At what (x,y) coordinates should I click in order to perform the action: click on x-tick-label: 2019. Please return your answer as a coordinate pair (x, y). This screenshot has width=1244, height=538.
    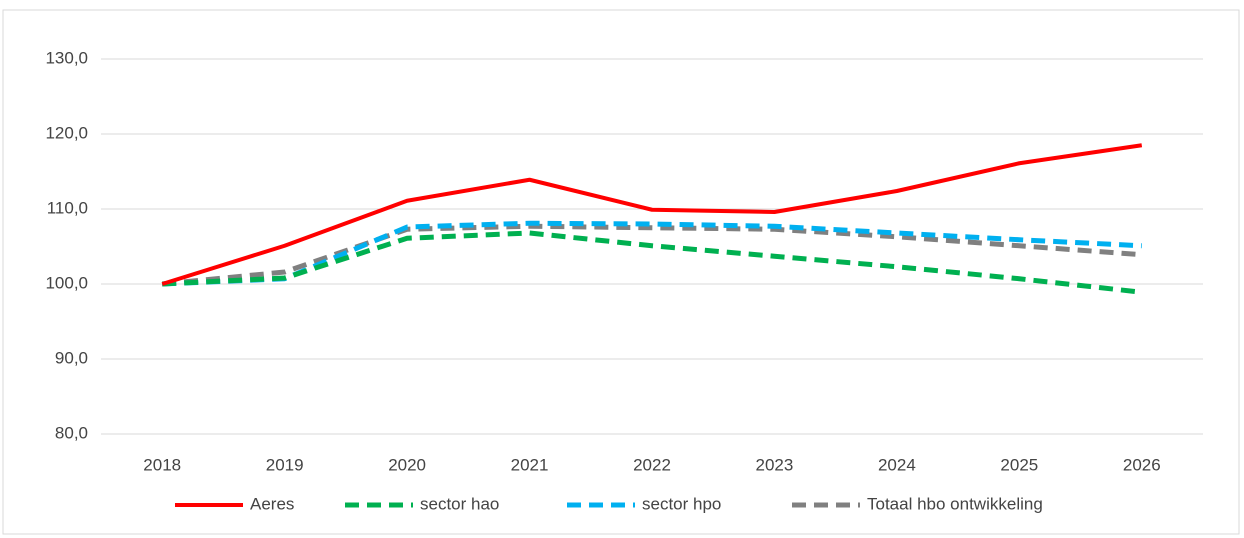
    Looking at the image, I should click on (285, 464).